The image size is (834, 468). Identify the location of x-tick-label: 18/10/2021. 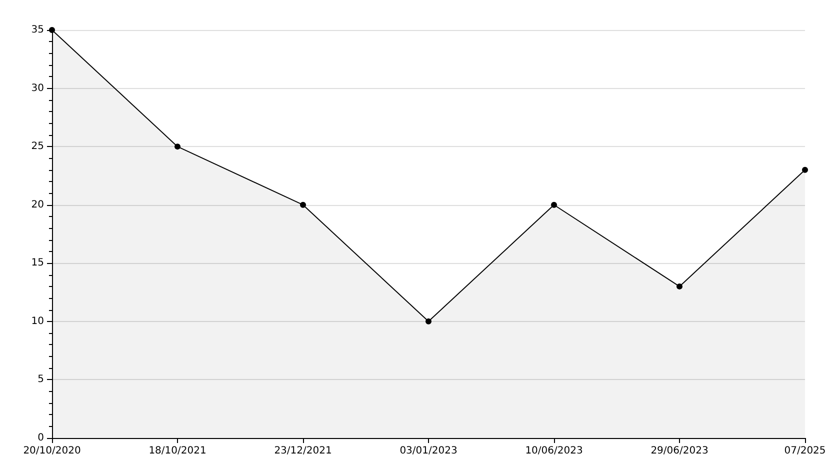
(177, 451).